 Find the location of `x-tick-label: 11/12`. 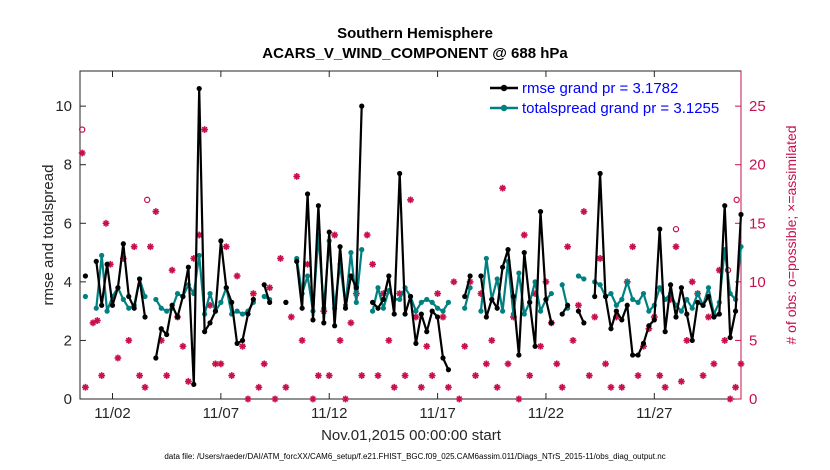

x-tick-label: 11/12 is located at coordinates (329, 413).